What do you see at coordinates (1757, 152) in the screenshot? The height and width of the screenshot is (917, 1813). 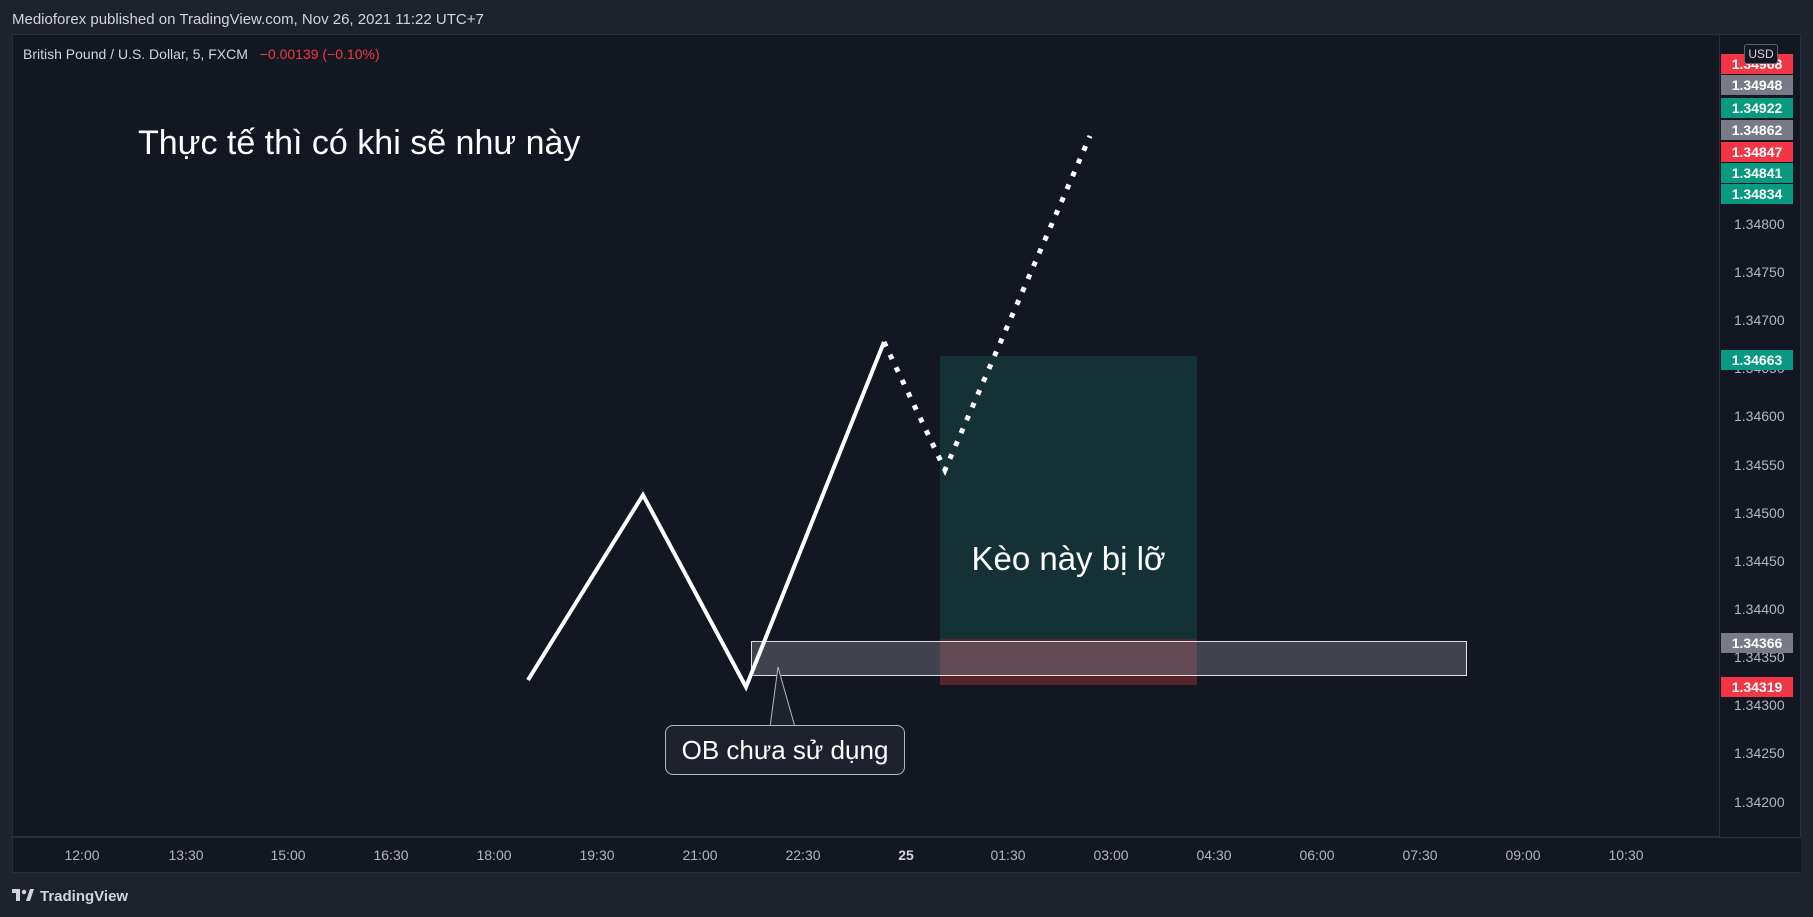 I see `price-tag: 1.34847` at bounding box center [1757, 152].